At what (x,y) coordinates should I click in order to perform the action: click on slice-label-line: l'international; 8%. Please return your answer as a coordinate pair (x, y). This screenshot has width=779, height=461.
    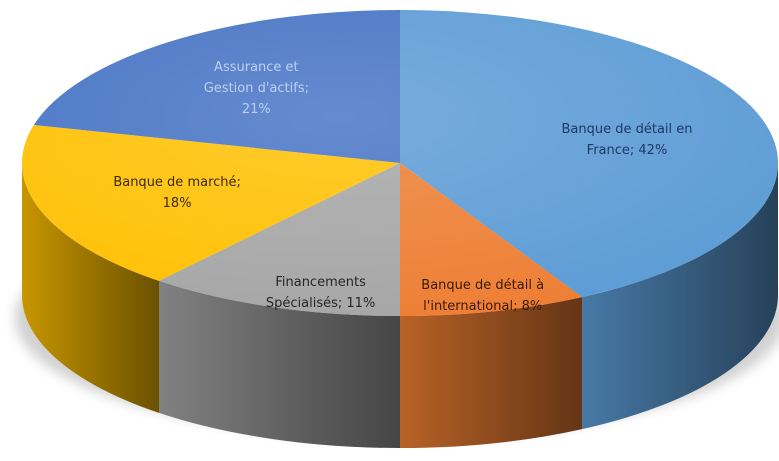
    Looking at the image, I should click on (482, 306).